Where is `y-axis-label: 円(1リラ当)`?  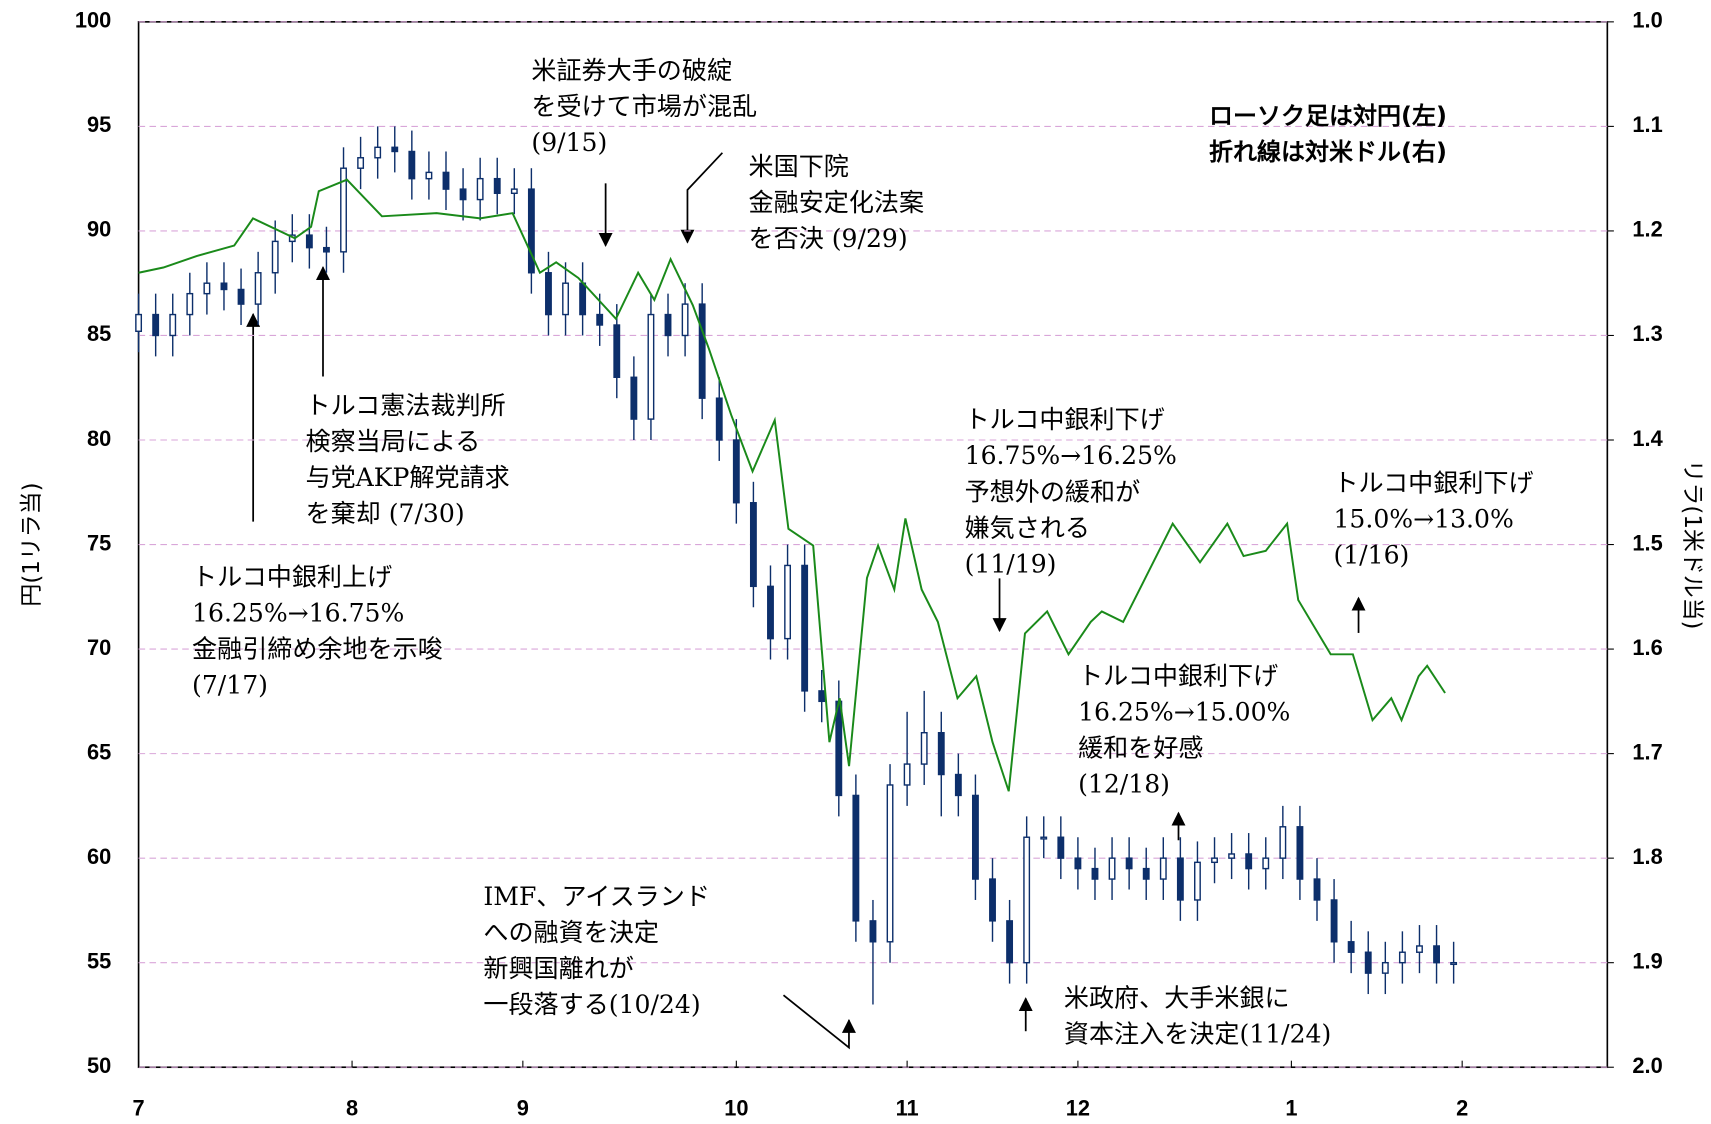
y-axis-label: 円(1リラ当) is located at coordinates (32, 545).